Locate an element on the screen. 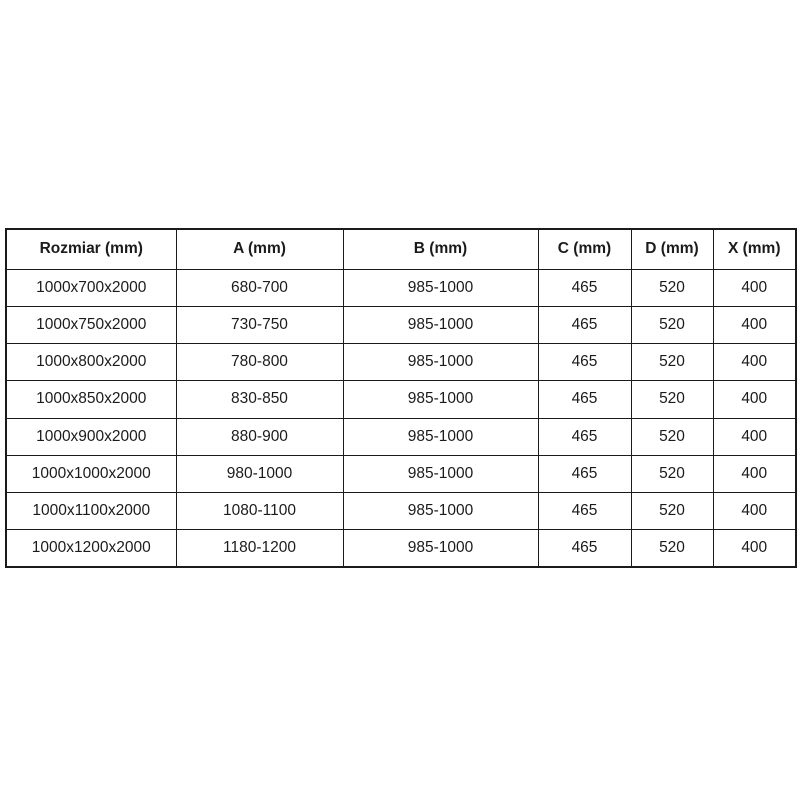 This screenshot has height=800, width=800. cell-a: 680-700 is located at coordinates (259, 287).